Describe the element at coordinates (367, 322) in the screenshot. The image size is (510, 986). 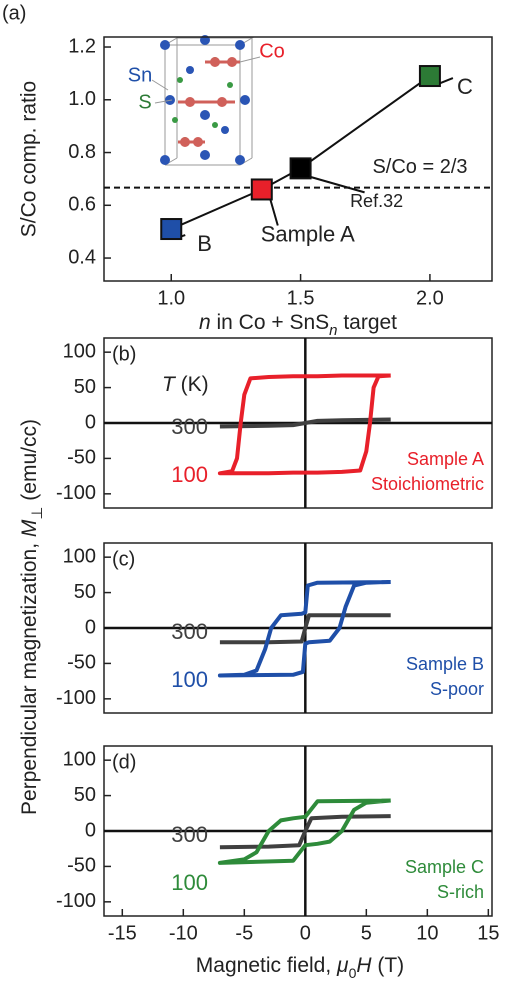
I see `x-axis-label-part: target` at that location.